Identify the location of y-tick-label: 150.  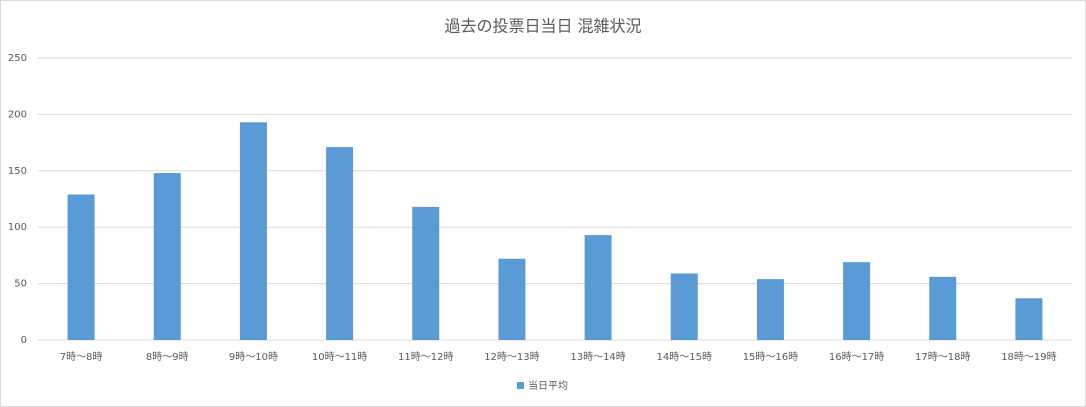
(17, 171).